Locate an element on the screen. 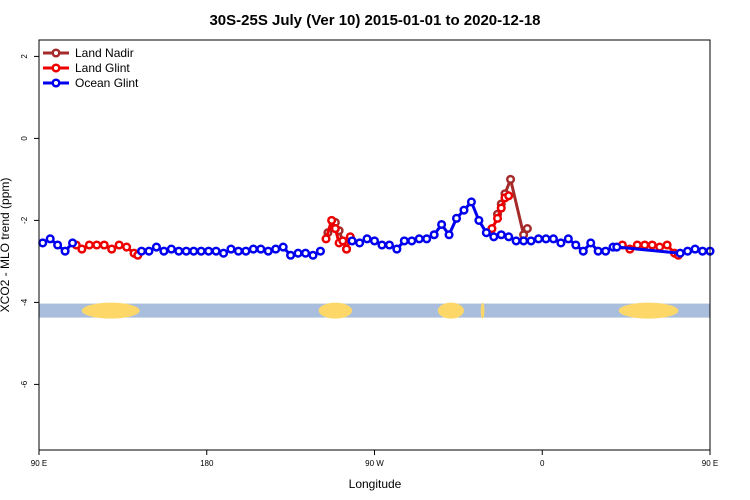  legend-label: Land Glint is located at coordinates (102, 68).